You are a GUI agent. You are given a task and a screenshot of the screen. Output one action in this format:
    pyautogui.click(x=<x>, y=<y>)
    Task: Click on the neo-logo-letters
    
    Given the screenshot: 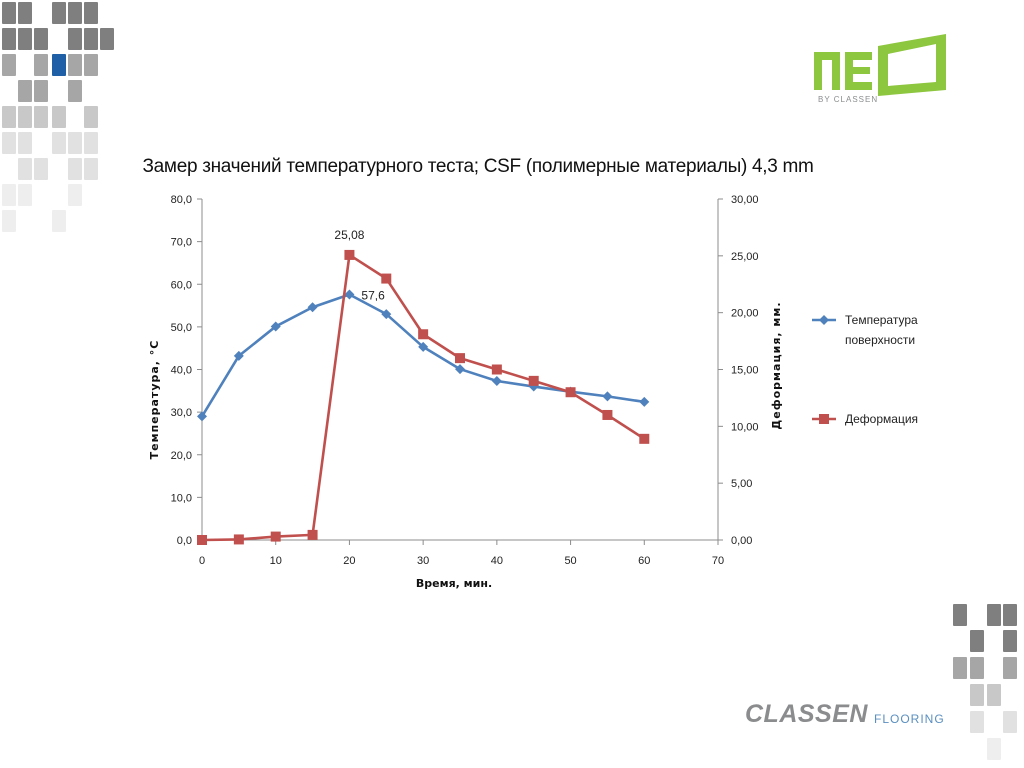 What is the action you would take?
    pyautogui.click(x=880, y=65)
    